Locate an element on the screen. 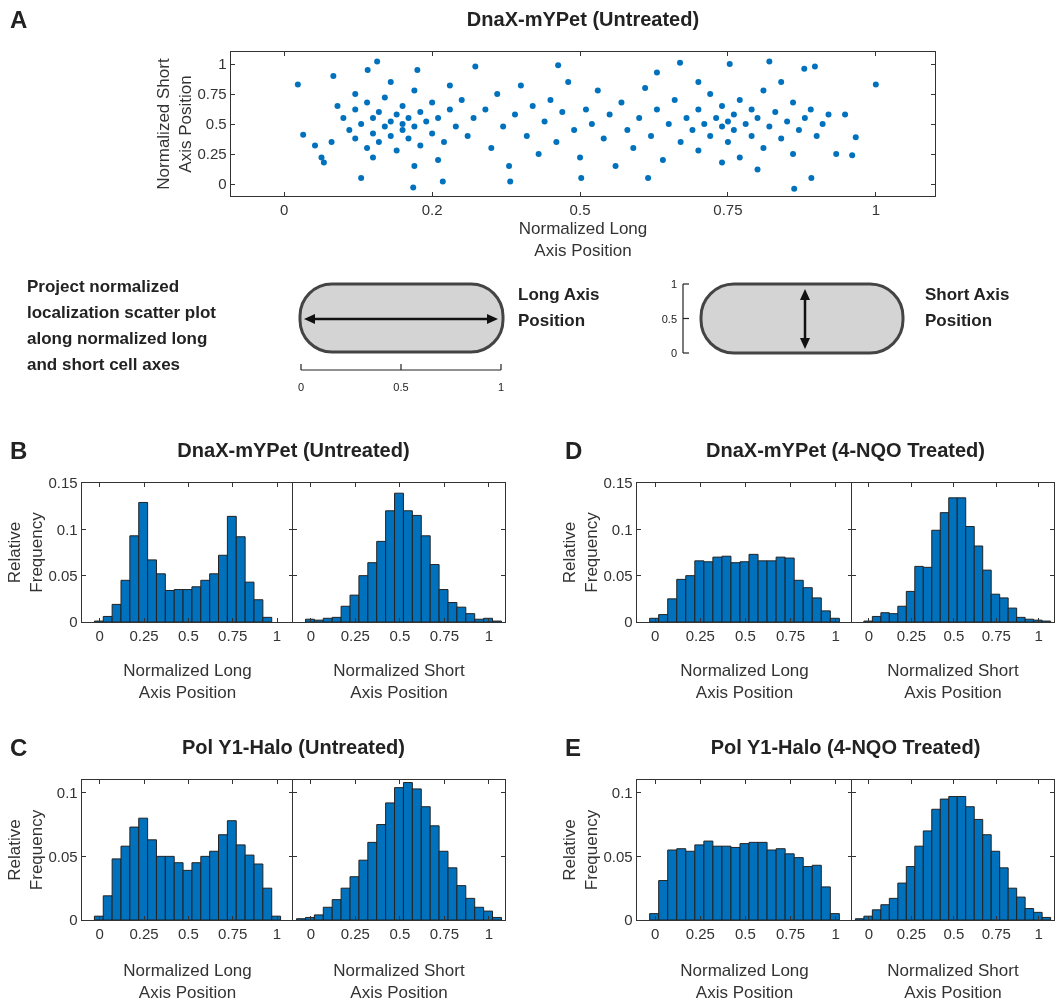  text: E is located at coordinates (573, 748).